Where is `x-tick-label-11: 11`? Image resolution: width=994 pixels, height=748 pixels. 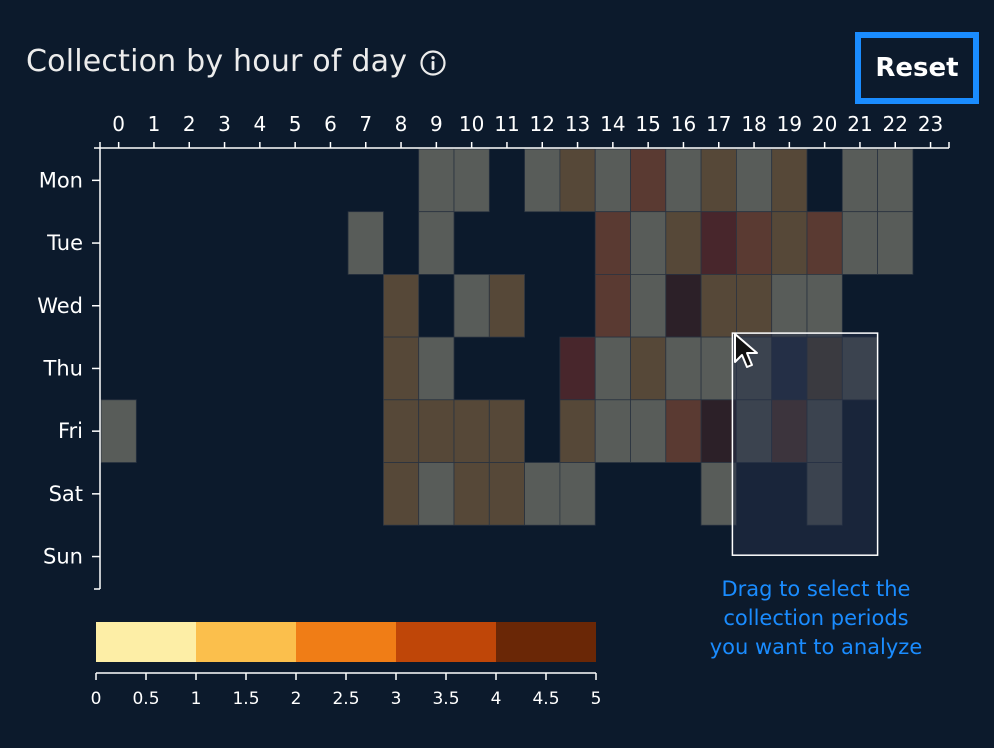
x-tick-label-11: 11 is located at coordinates (506, 124).